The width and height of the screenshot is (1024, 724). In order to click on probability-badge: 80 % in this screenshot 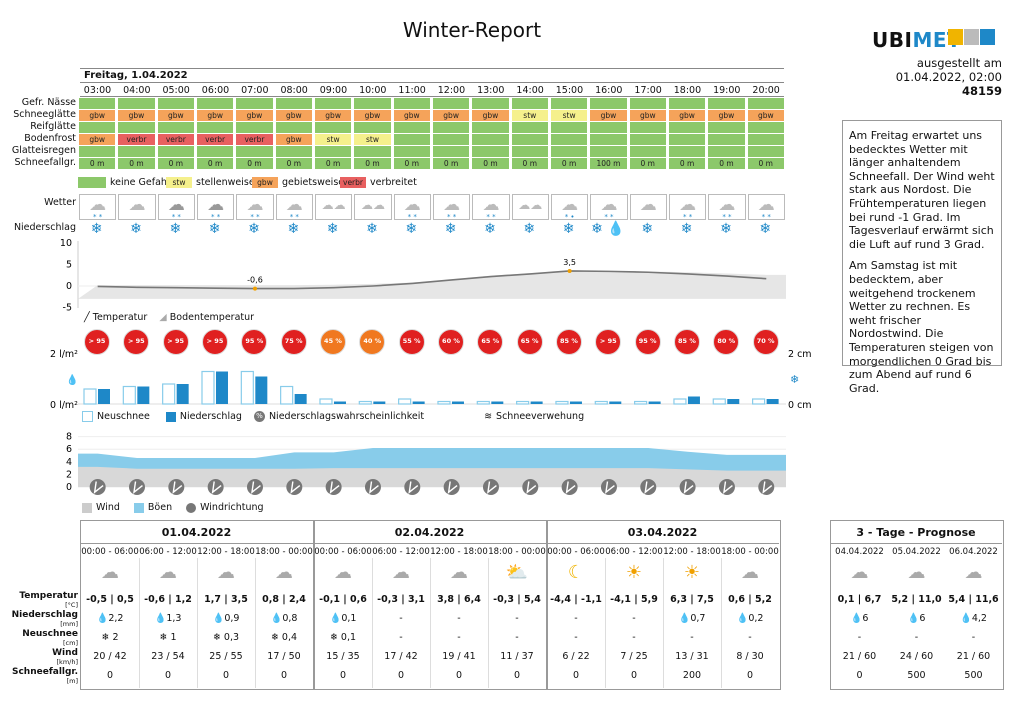, I will do `click(726, 342)`.